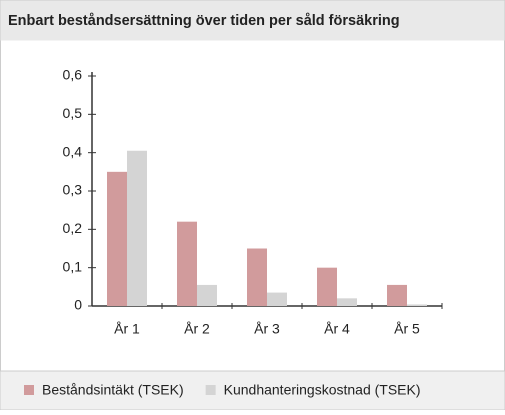 This screenshot has height=415, width=505. Describe the element at coordinates (73, 266) in the screenshot. I see `y-tick-label: 0,1` at that location.